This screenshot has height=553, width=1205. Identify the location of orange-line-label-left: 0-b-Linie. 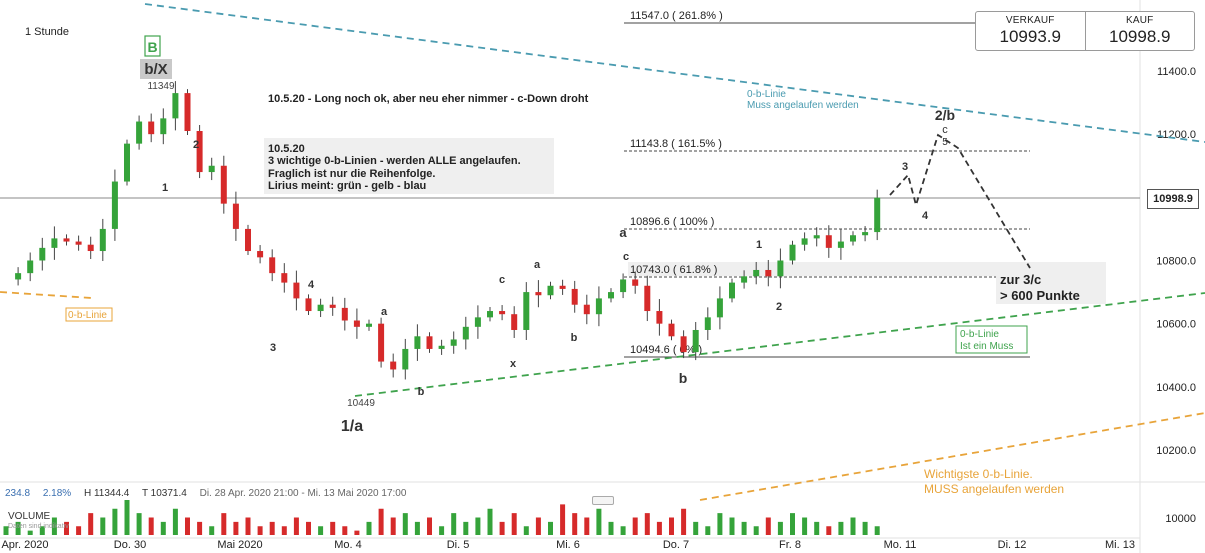
(87, 315).